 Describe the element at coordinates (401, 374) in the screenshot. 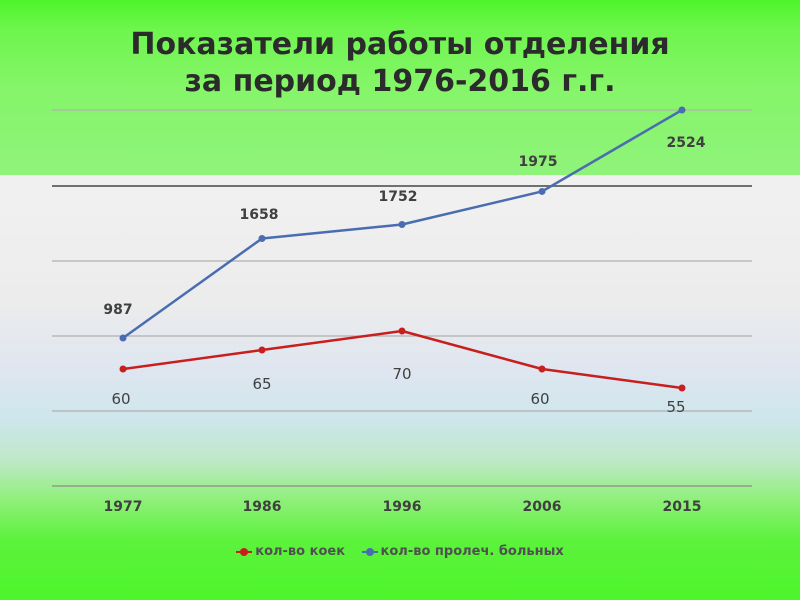

I see `beds-data-label: 70` at that location.